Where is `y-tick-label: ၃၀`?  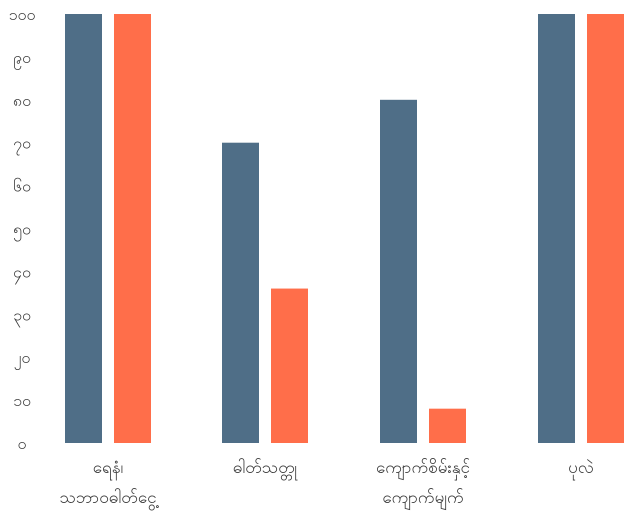
y-tick-label: ၃၀ is located at coordinates (22, 316).